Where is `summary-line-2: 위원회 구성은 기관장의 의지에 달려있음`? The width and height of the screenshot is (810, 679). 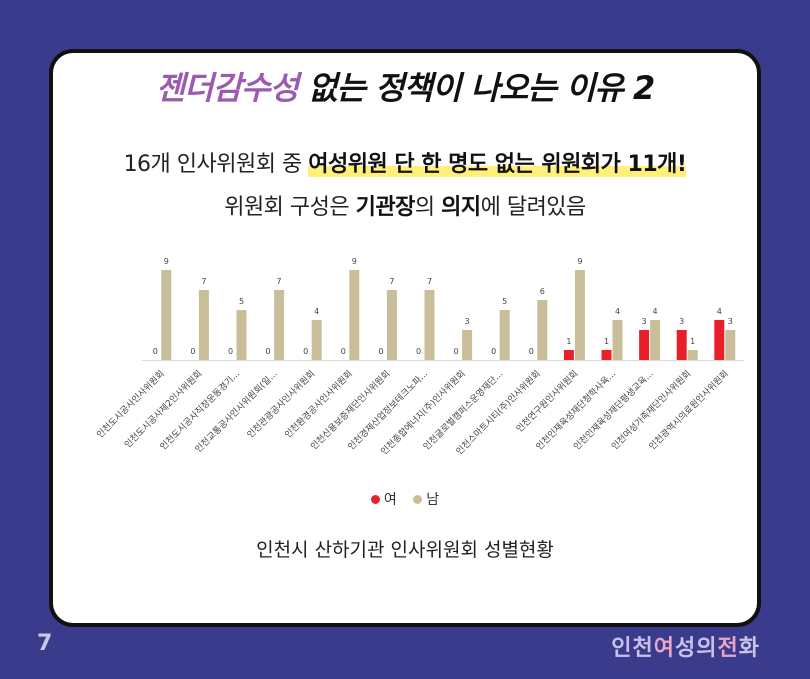
summary-line-2: 위원회 구성은 기관장의 의지에 달려있음 is located at coordinates (405, 205).